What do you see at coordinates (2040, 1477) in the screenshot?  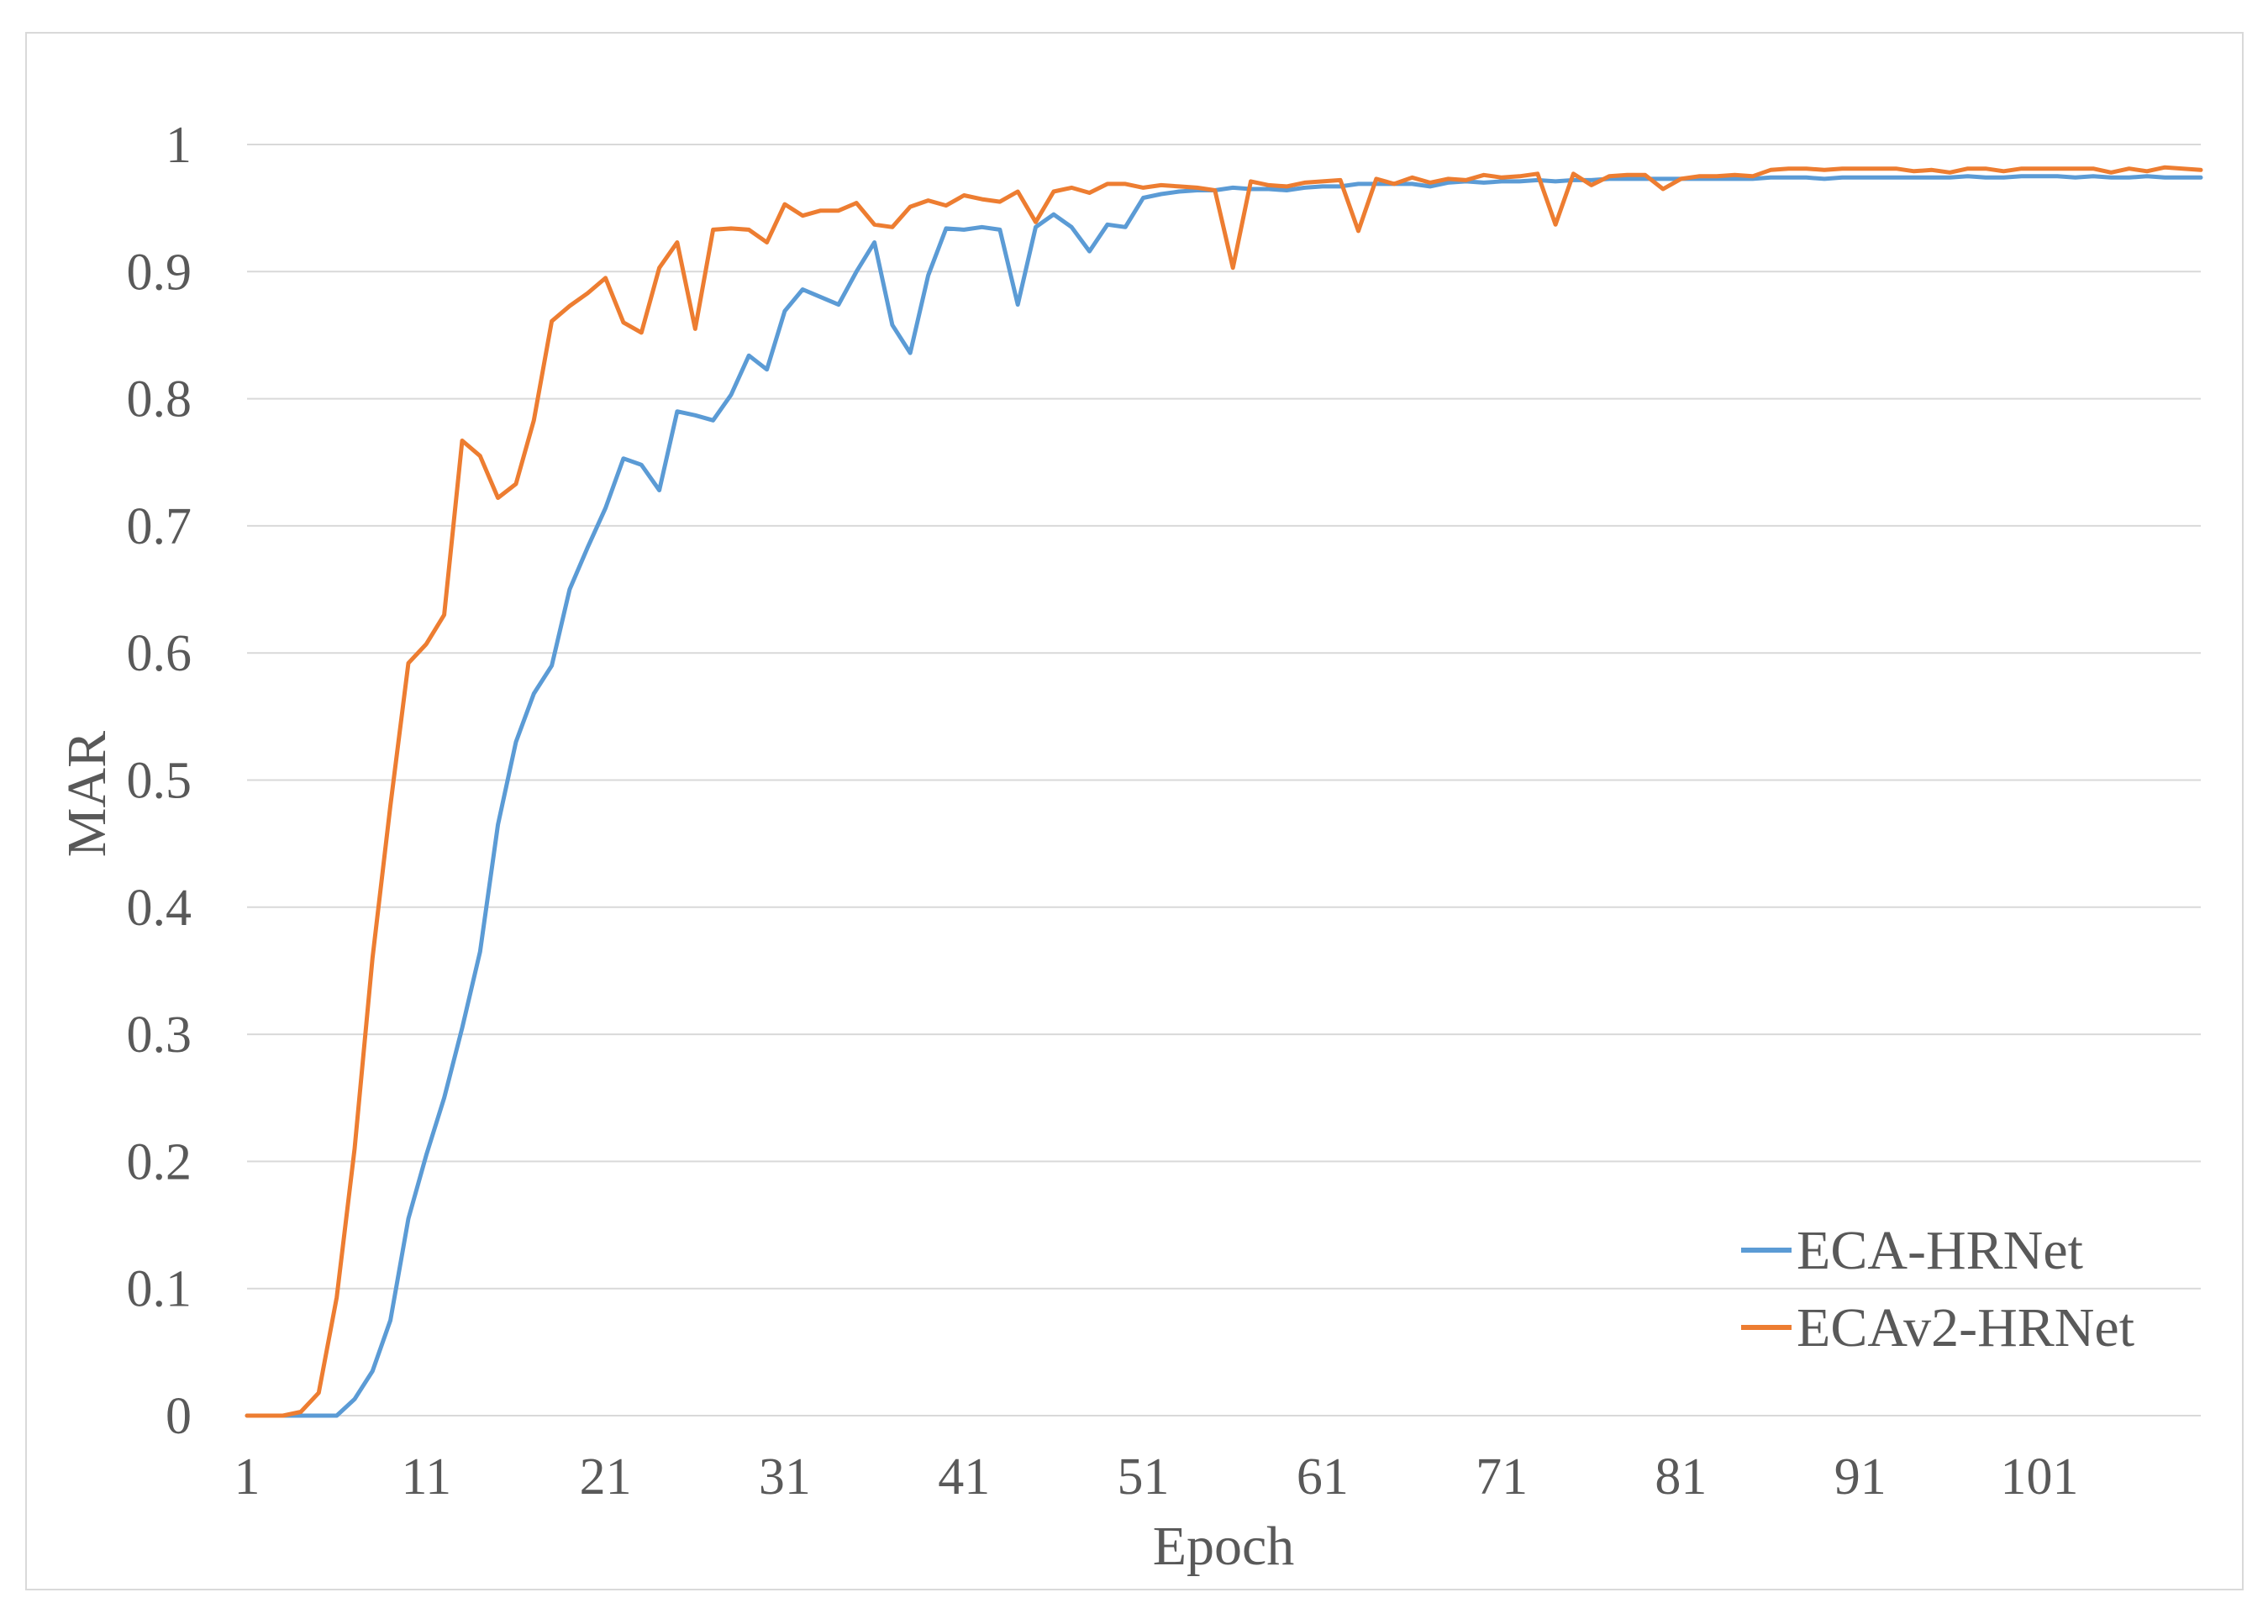 I see `x-tick-label: 101` at bounding box center [2040, 1477].